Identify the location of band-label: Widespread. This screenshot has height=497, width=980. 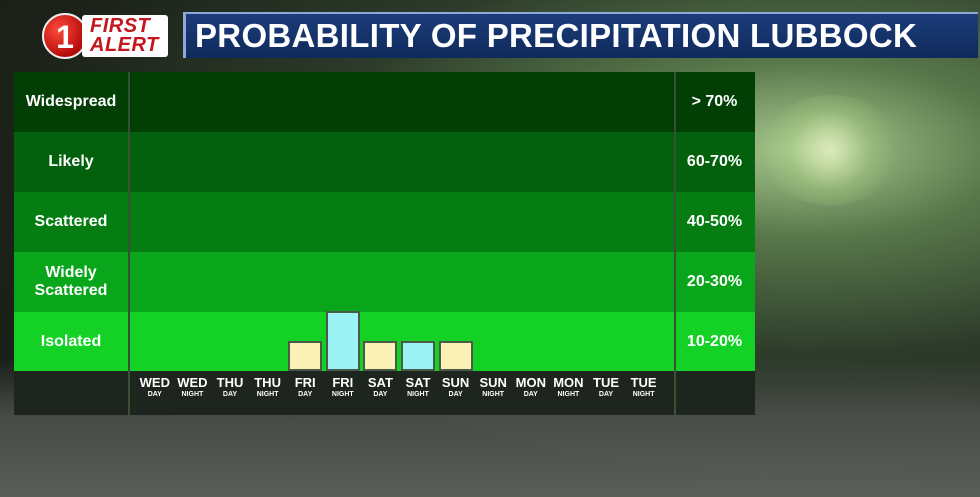
(71, 101).